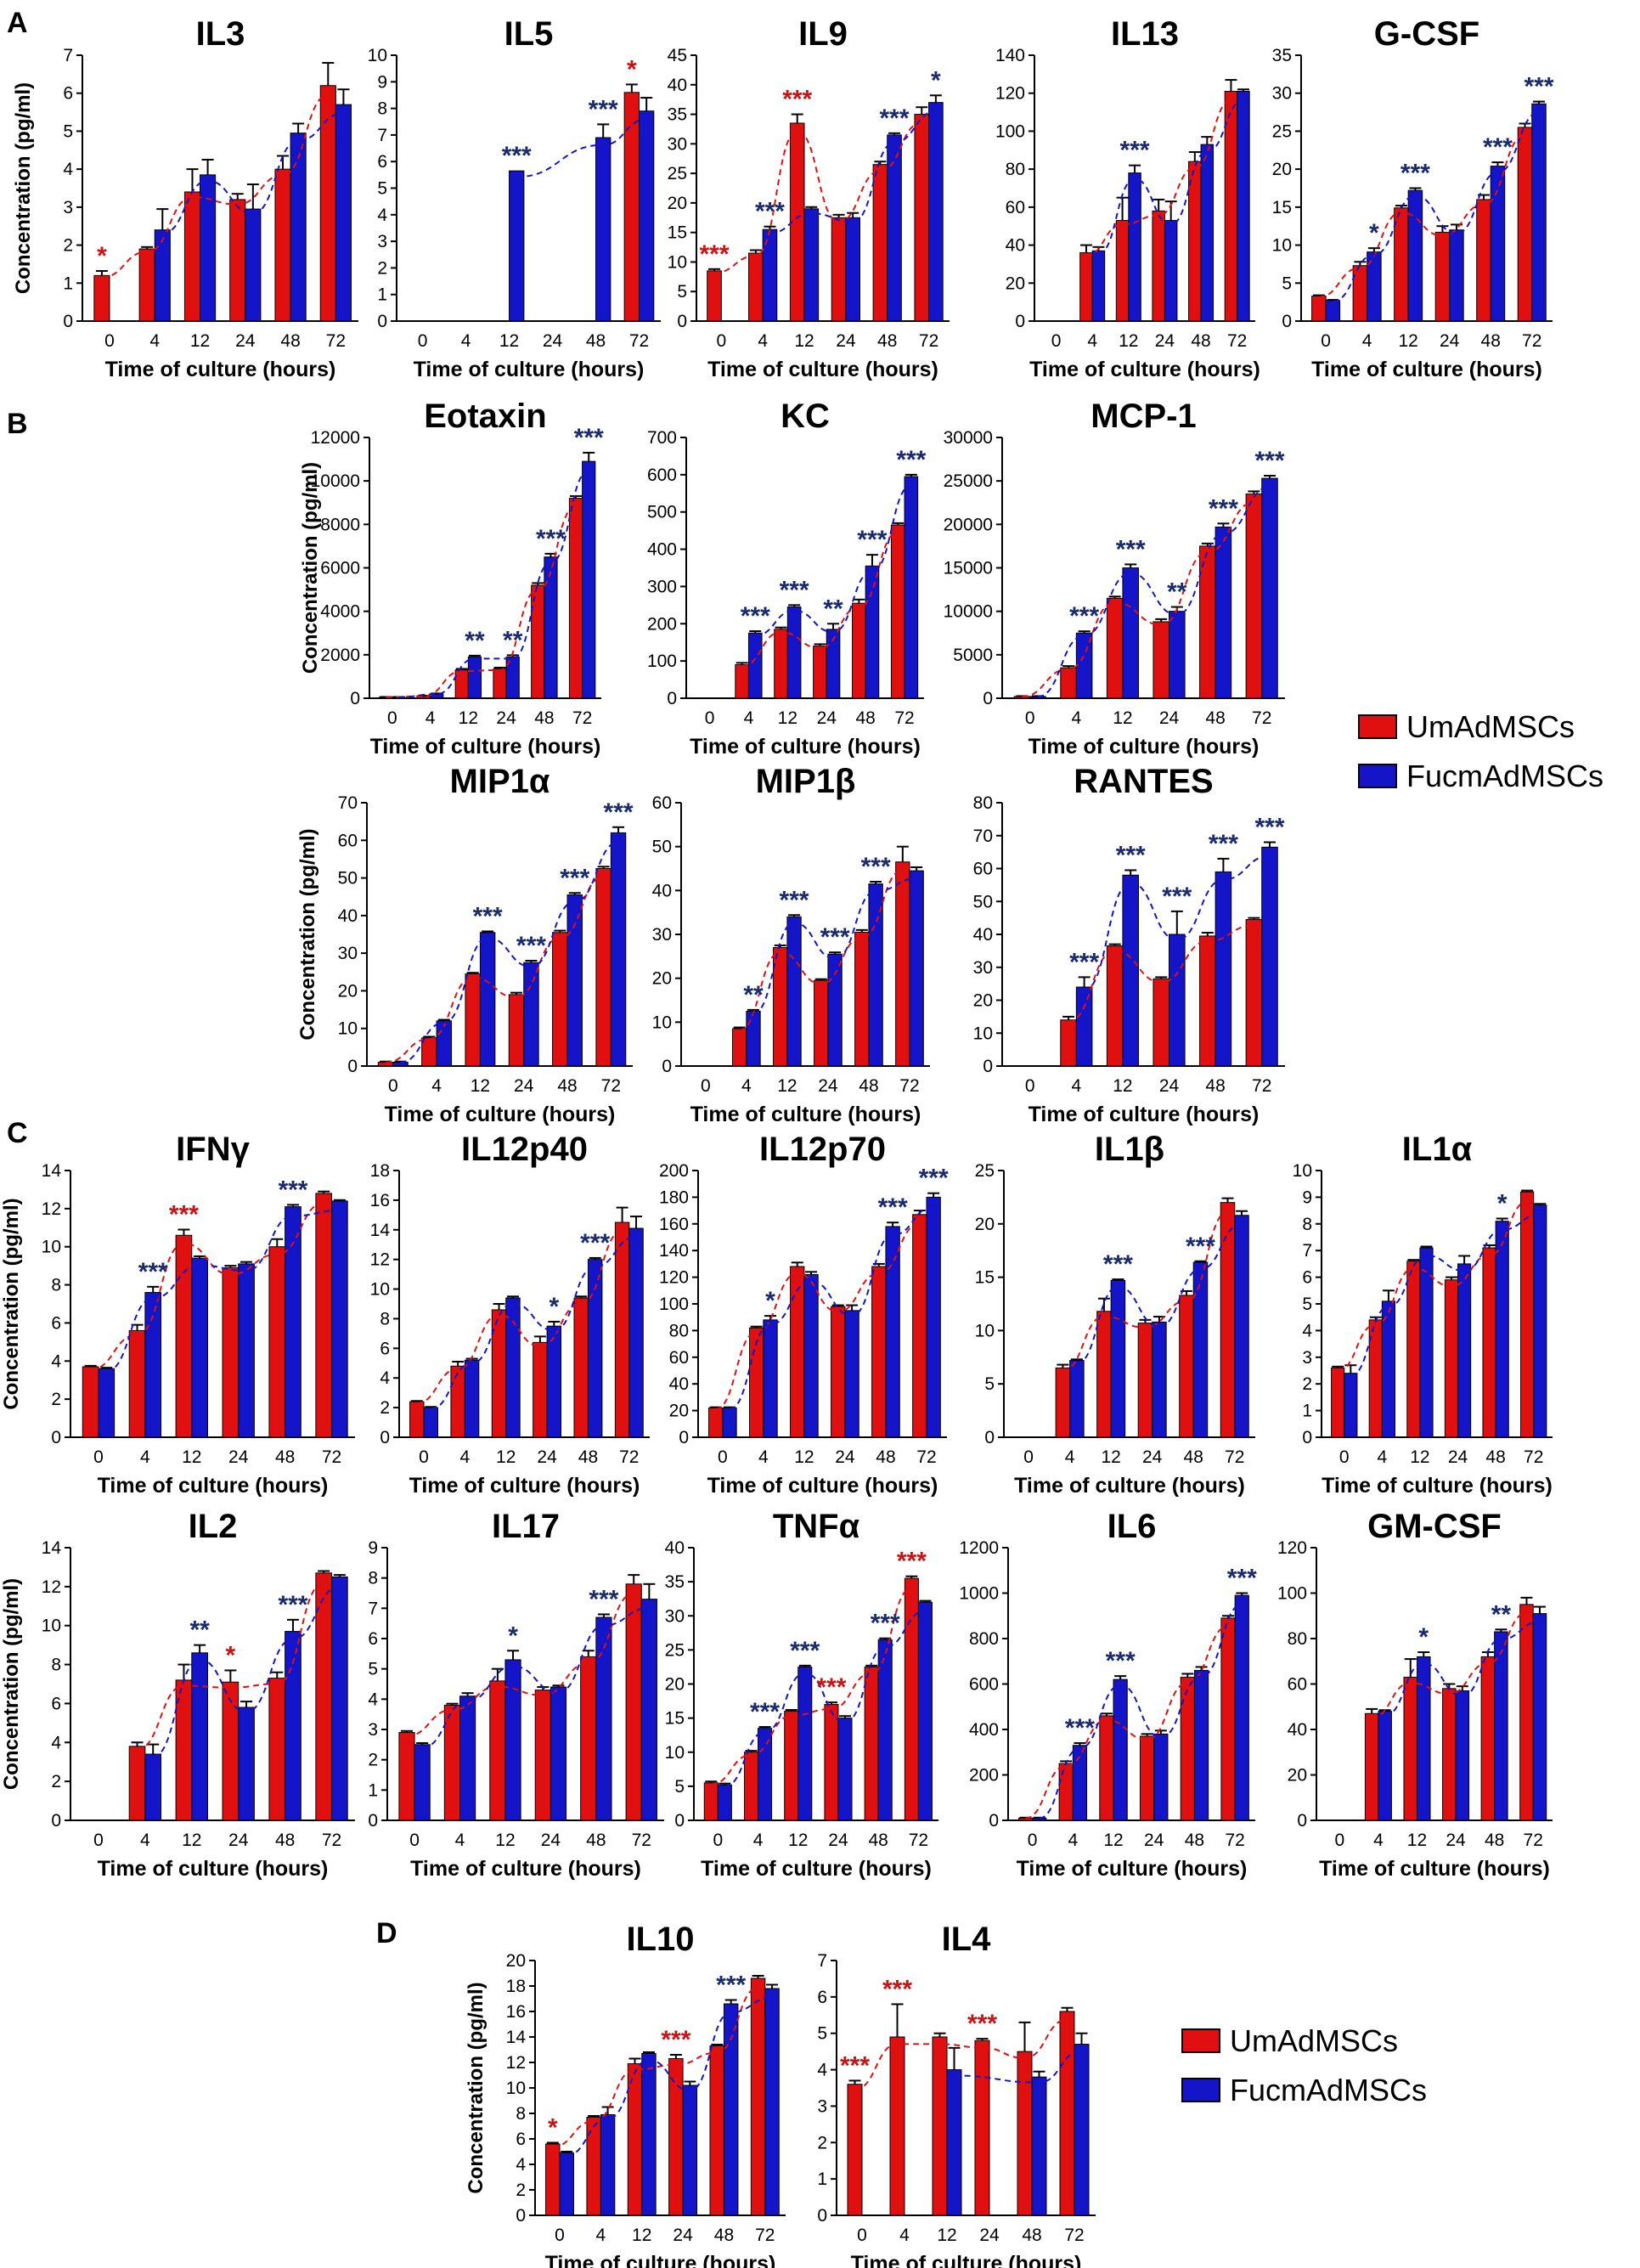 This screenshot has height=2268, width=1640. What do you see at coordinates (1129, 1149) in the screenshot?
I see `chart-title: IL1β` at bounding box center [1129, 1149].